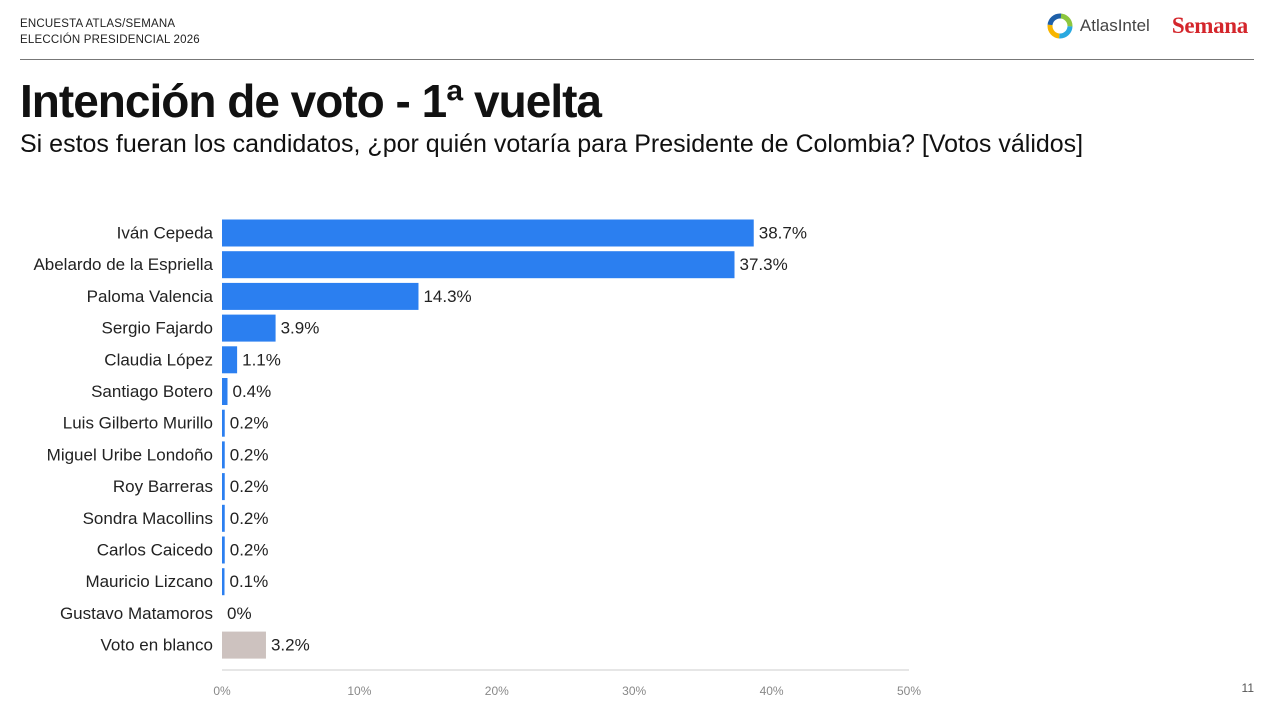 The width and height of the screenshot is (1280, 720). Describe the element at coordinates (251, 391) in the screenshot. I see `value-label: 0.4%` at that location.